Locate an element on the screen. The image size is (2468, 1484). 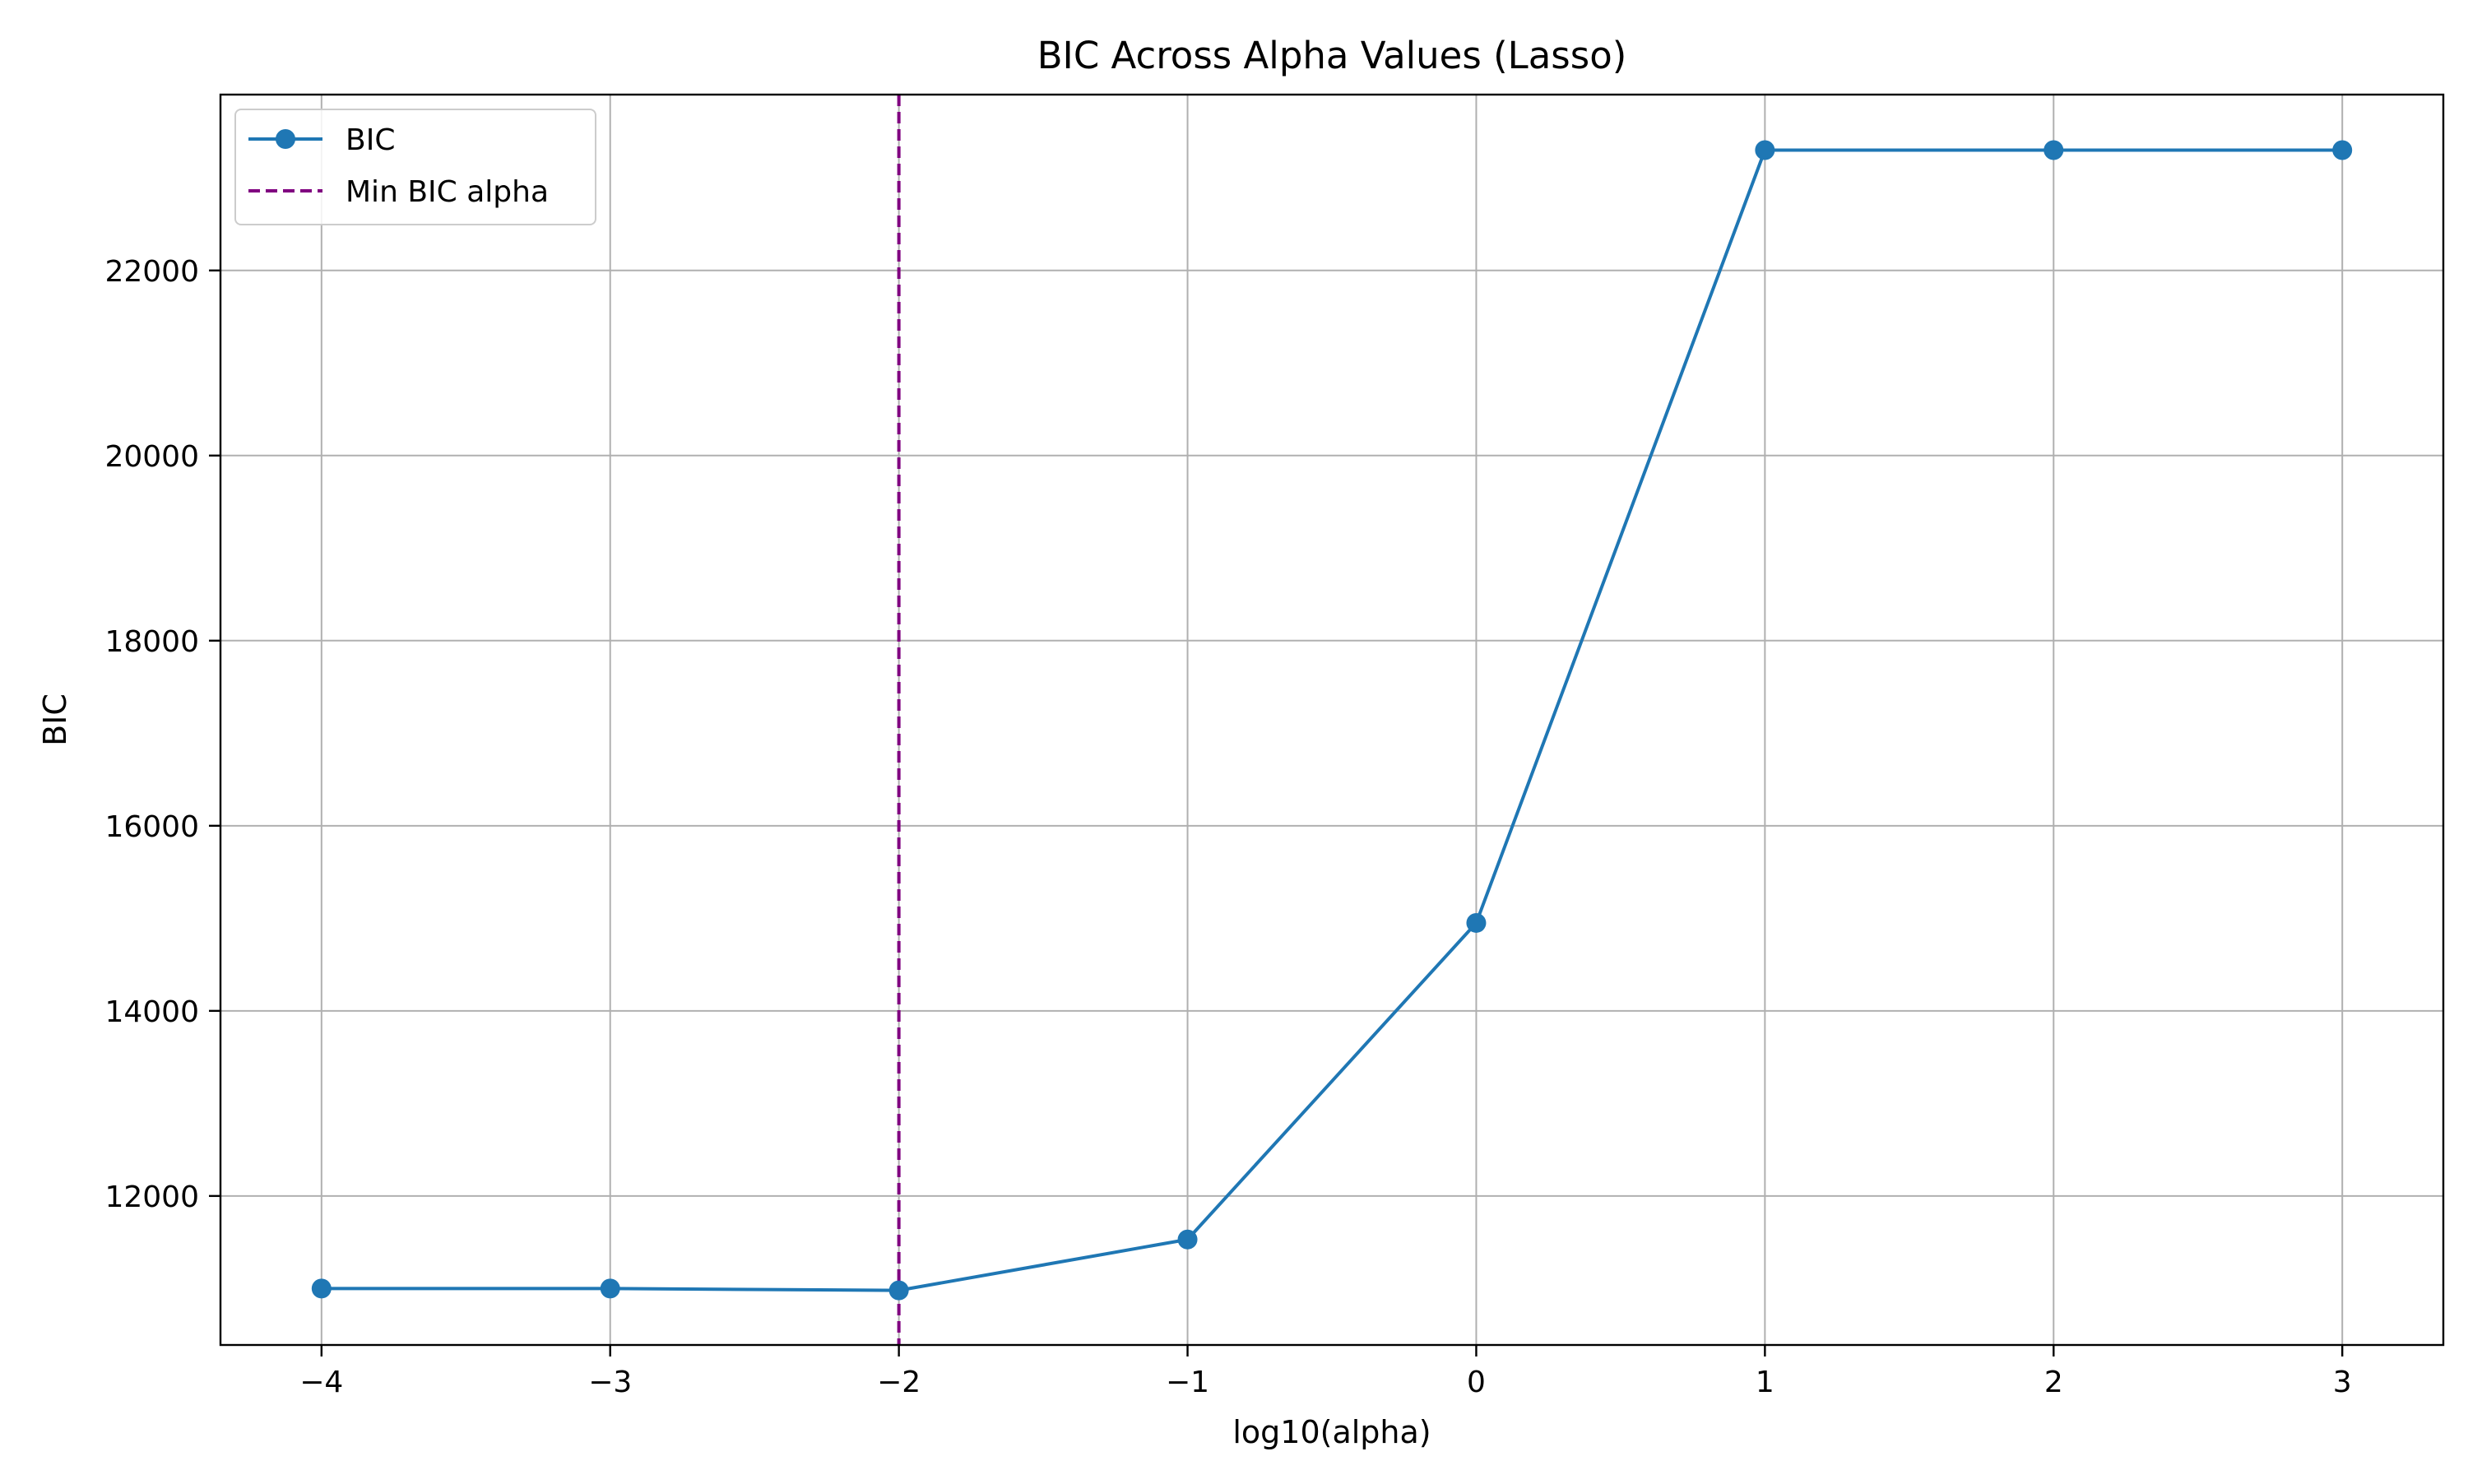
x-tick-label: −4 is located at coordinates (321, 1382).